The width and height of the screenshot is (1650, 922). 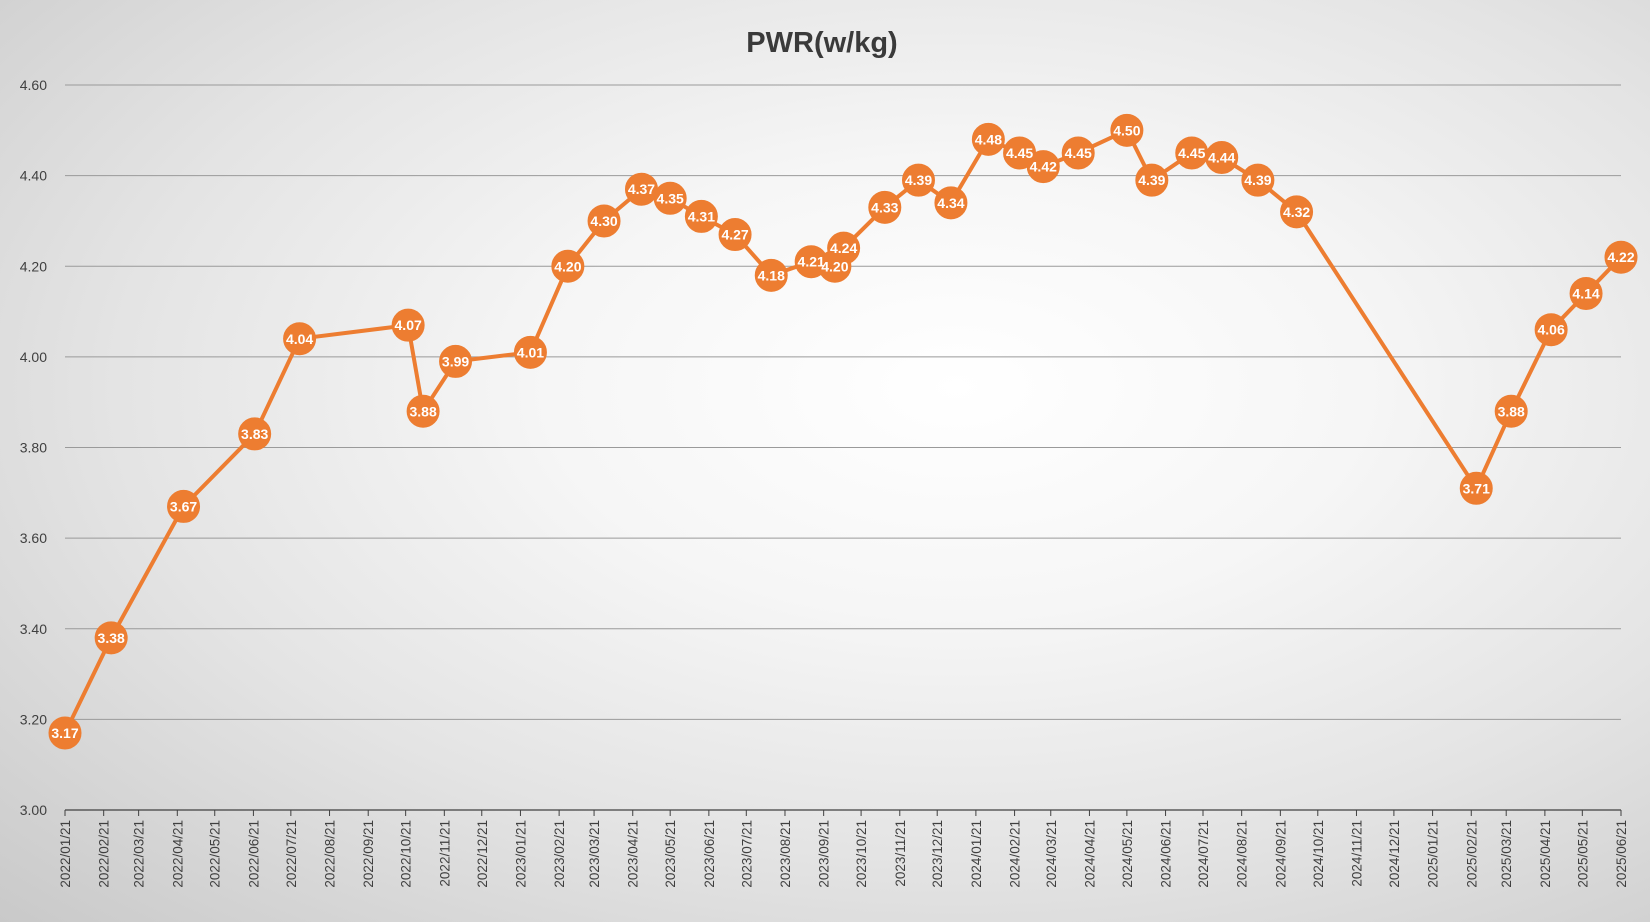 What do you see at coordinates (368, 854) in the screenshot?
I see `x-tick-label: 2022/09/21` at bounding box center [368, 854].